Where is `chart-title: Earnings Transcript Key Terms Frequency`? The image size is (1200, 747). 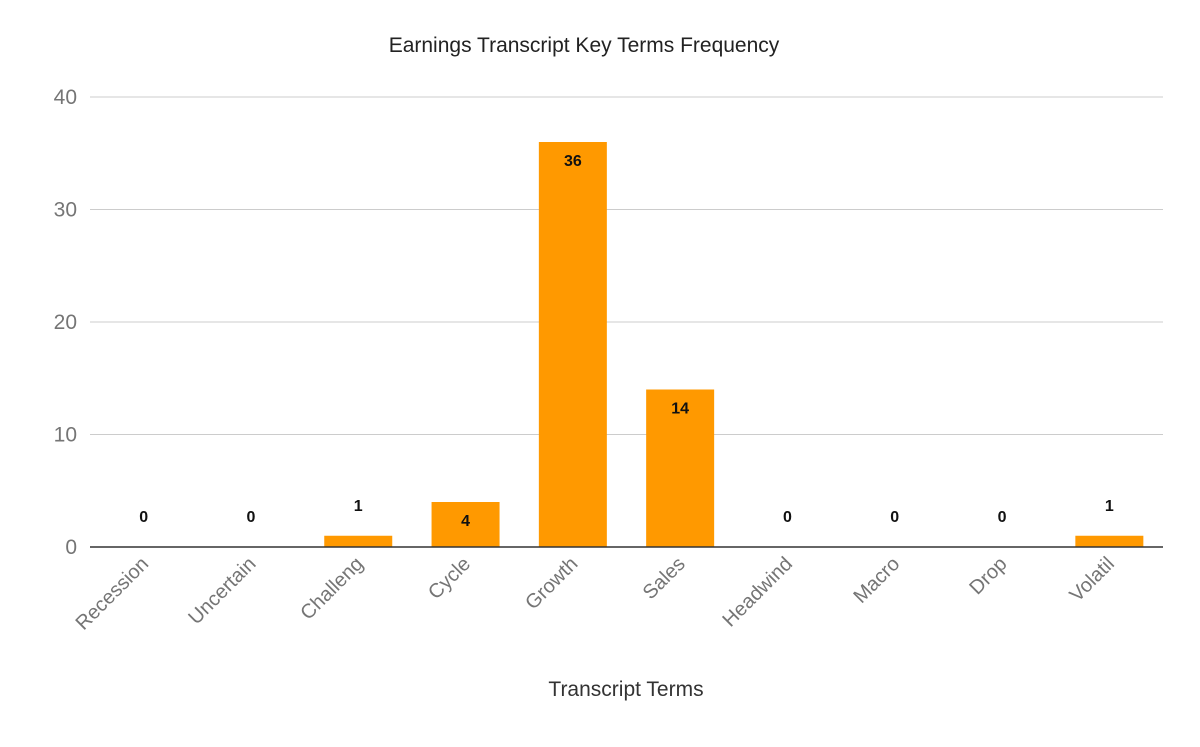
chart-title: Earnings Transcript Key Terms Frequency is located at coordinates (584, 45).